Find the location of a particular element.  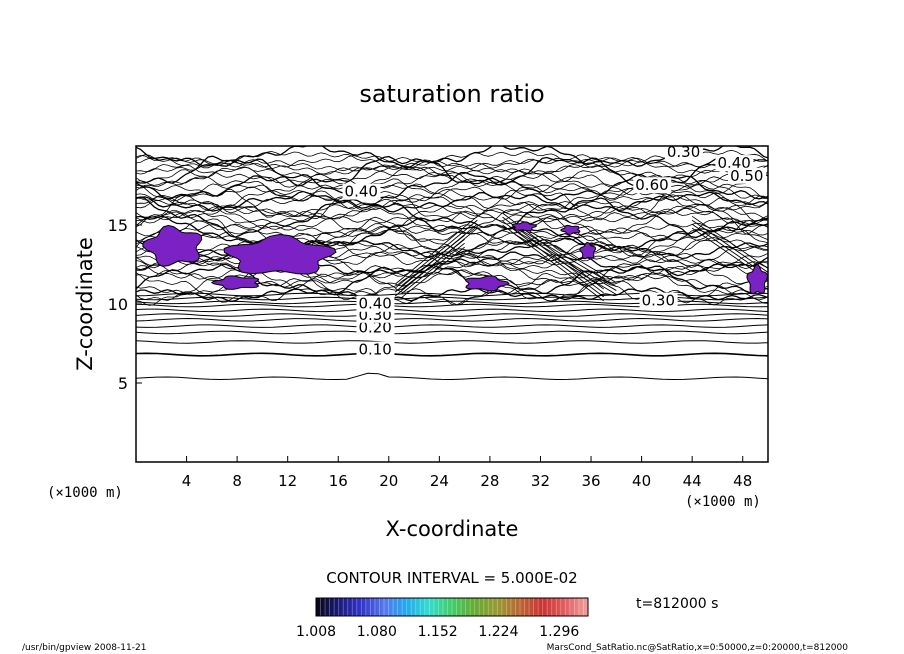

x-tick-label: 36 is located at coordinates (590, 481).